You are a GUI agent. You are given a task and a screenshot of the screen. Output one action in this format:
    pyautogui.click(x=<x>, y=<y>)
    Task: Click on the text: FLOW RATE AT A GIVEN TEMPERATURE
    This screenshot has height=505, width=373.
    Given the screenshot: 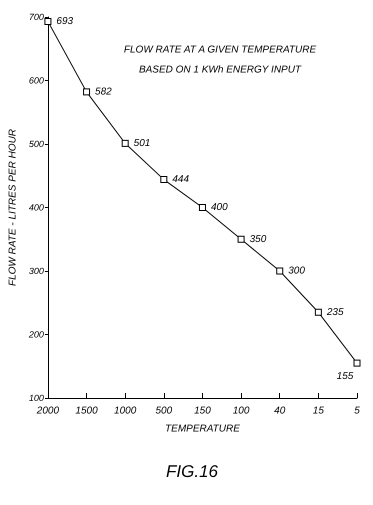 What is the action you would take?
    pyautogui.click(x=220, y=50)
    